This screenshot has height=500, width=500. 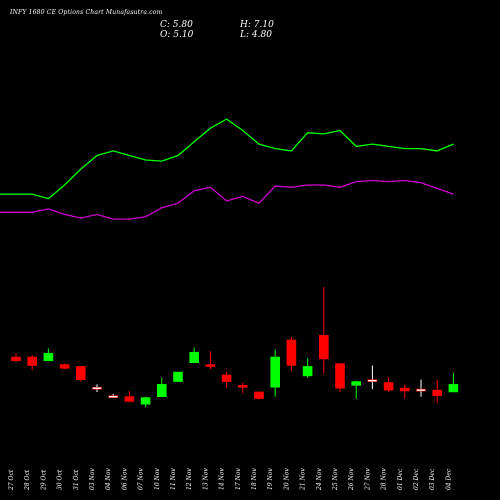 I want to click on x-tick-label: 20 Nov, so click(x=286, y=479).